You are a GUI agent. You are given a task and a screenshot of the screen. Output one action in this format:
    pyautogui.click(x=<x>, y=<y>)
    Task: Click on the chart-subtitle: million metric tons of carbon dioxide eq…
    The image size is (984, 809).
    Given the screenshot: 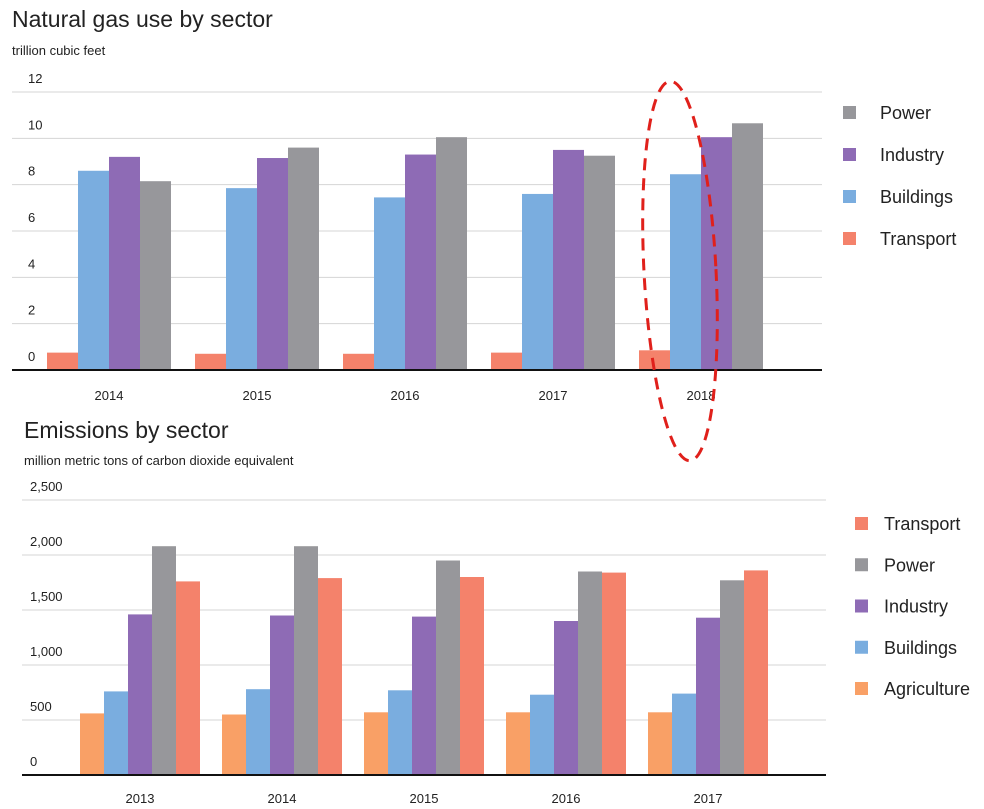 What is the action you would take?
    pyautogui.click(x=159, y=460)
    